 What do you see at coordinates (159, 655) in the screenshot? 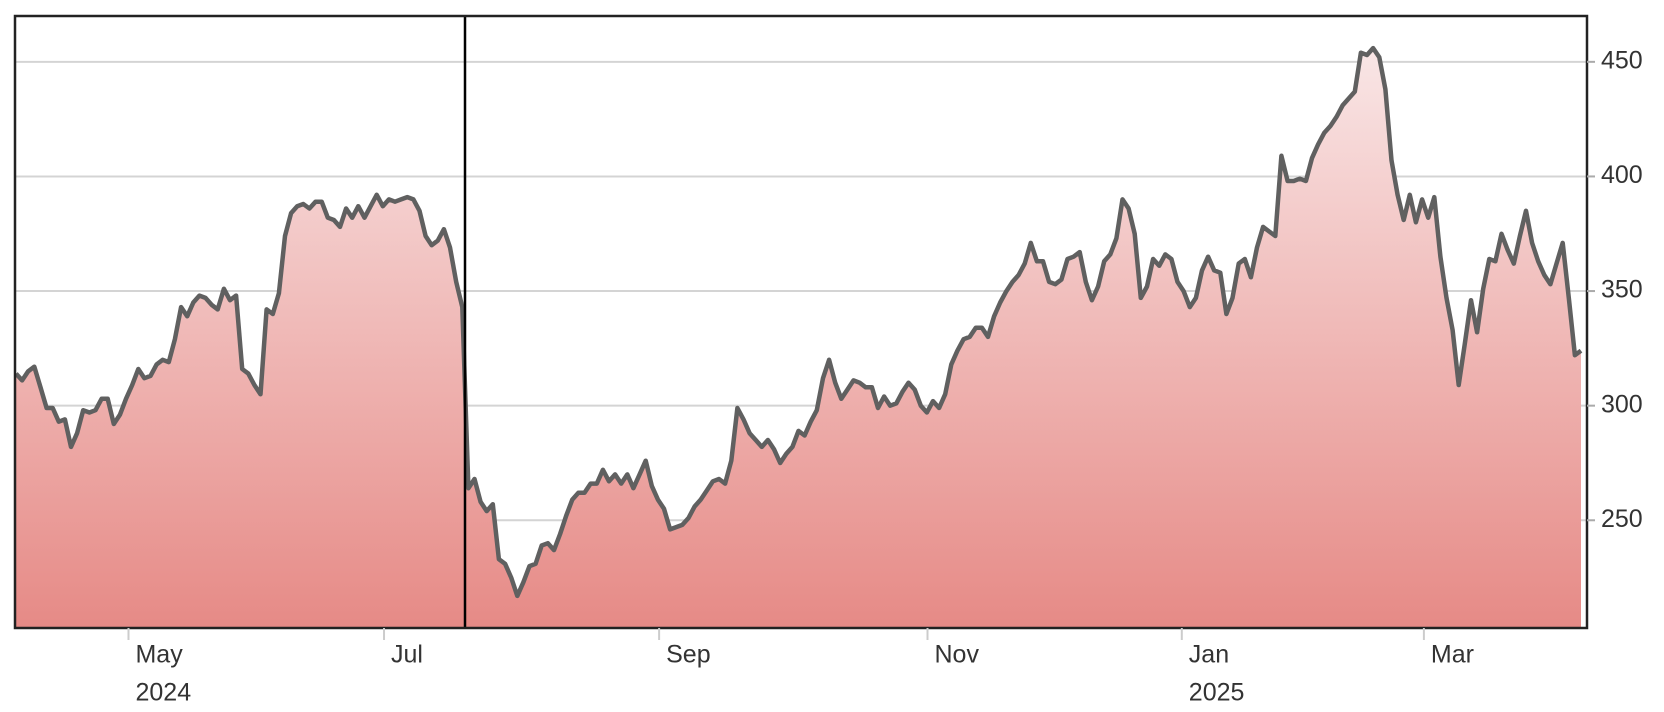
I see `x-tick-label: May` at bounding box center [159, 655].